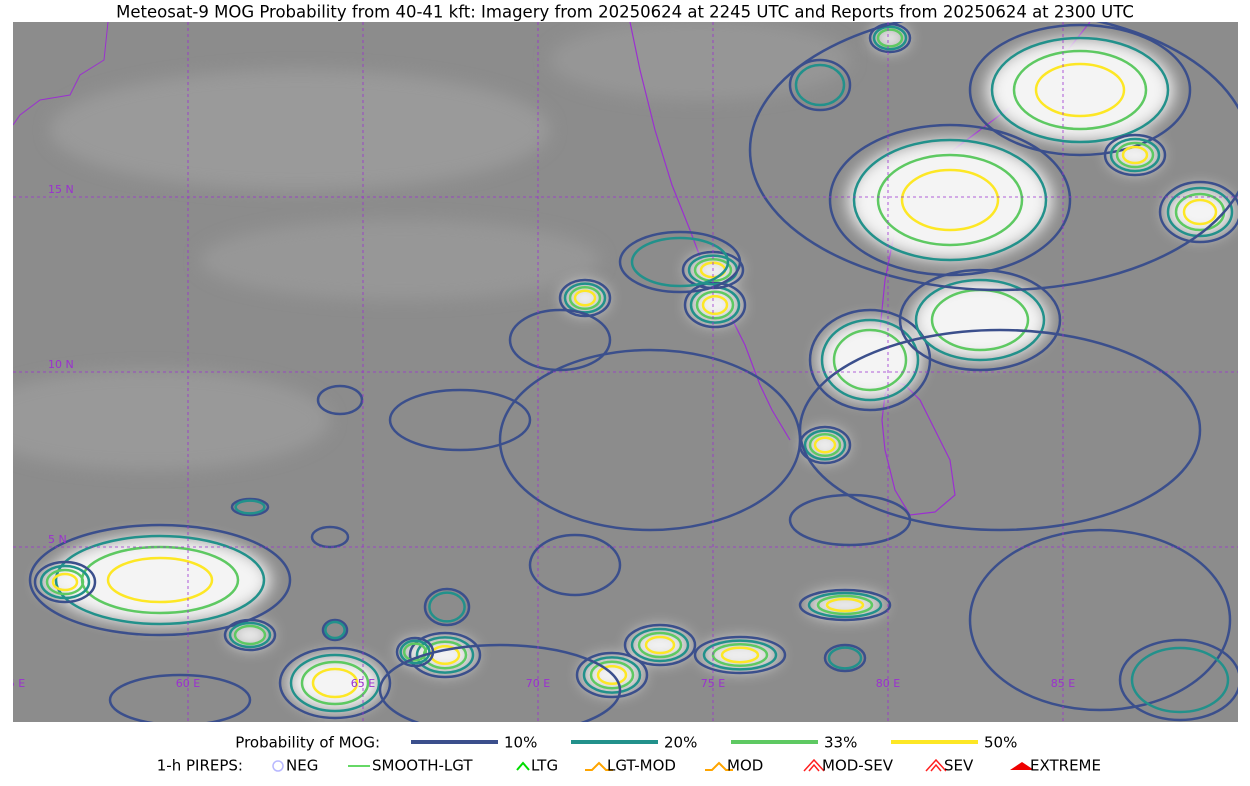 The image size is (1250, 786). Describe the element at coordinates (363, 683) in the screenshot. I see `lon-label: 65 E` at that location.